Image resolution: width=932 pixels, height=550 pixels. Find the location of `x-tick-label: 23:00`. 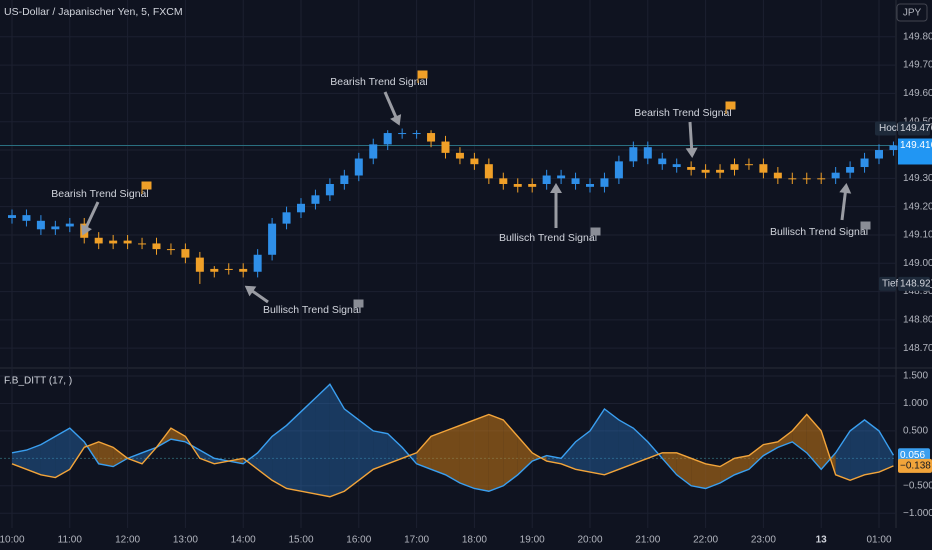

x-tick-label: 23:00 is located at coordinates (763, 540).